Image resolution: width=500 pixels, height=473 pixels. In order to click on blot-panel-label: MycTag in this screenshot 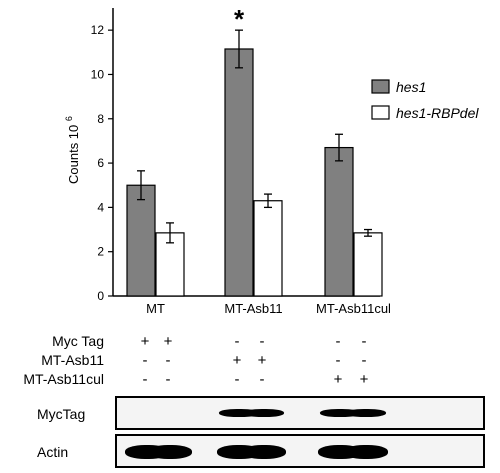, I will do `click(61, 414)`.